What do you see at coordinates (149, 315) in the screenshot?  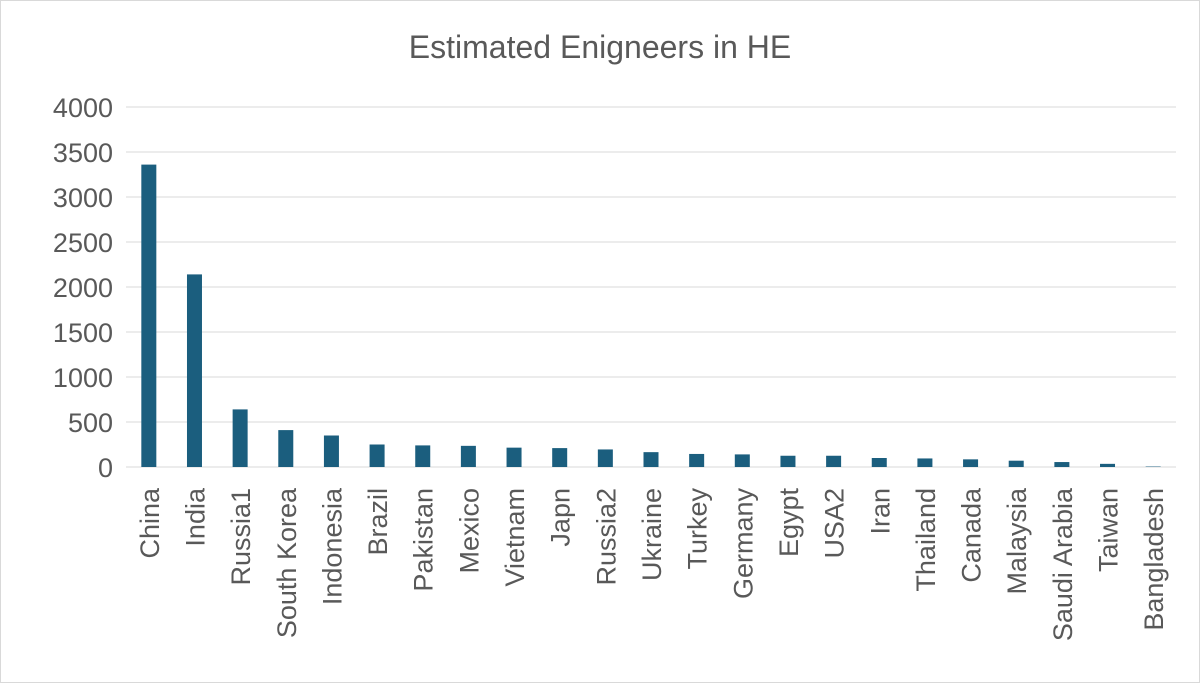 I see `bar-china` at bounding box center [149, 315].